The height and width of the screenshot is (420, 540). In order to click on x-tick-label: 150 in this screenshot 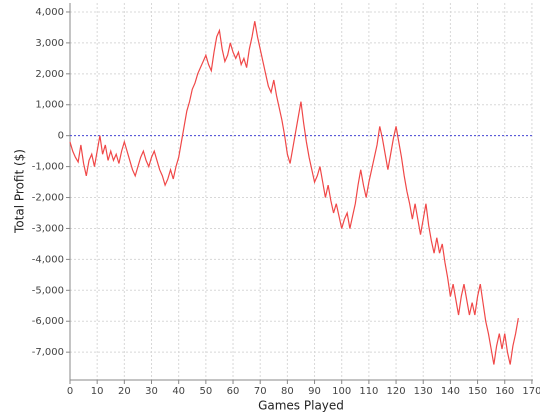, I will do `click(477, 391)`.